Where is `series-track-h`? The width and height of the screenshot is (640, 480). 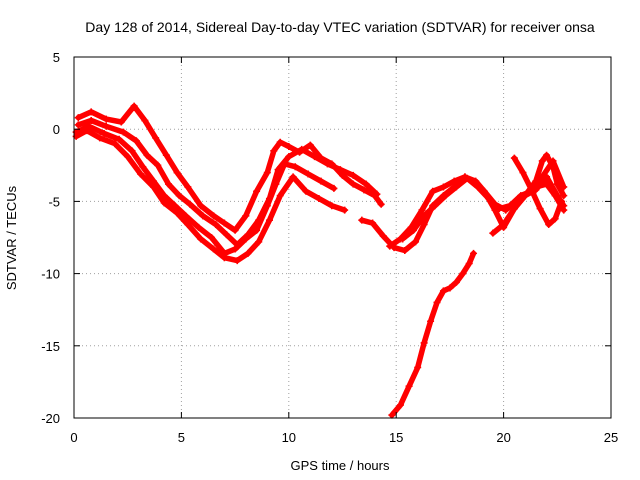 series-track-h is located at coordinates (528, 194).